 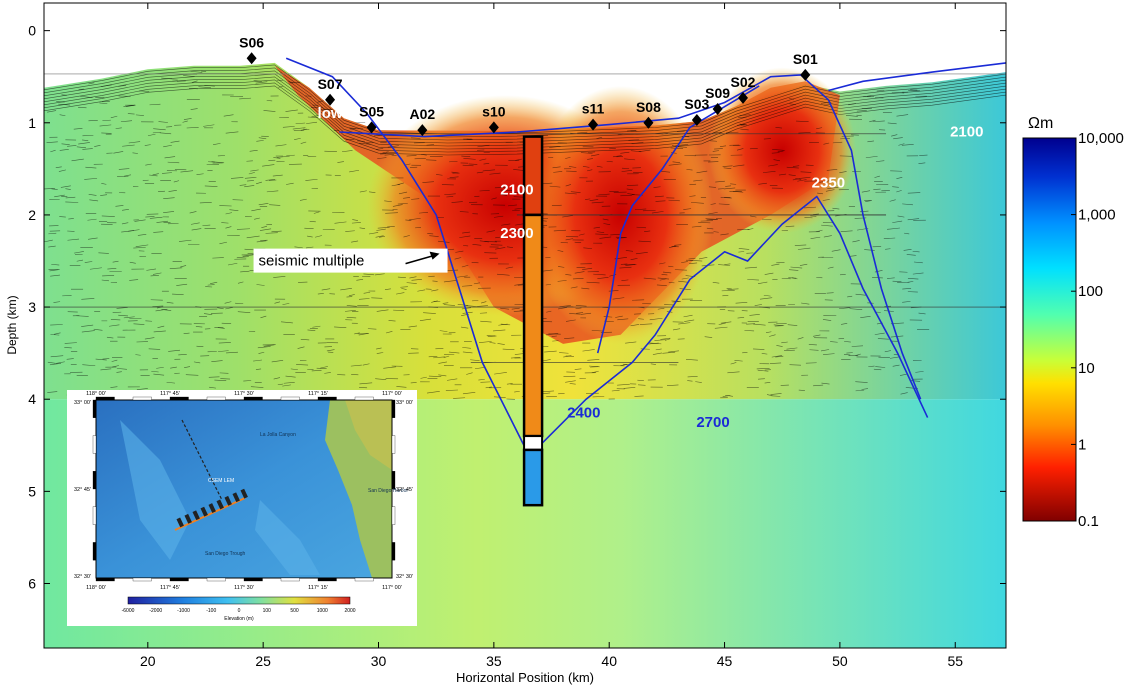 I want to click on colorbar-tick-label: 100, so click(x=1090, y=291).